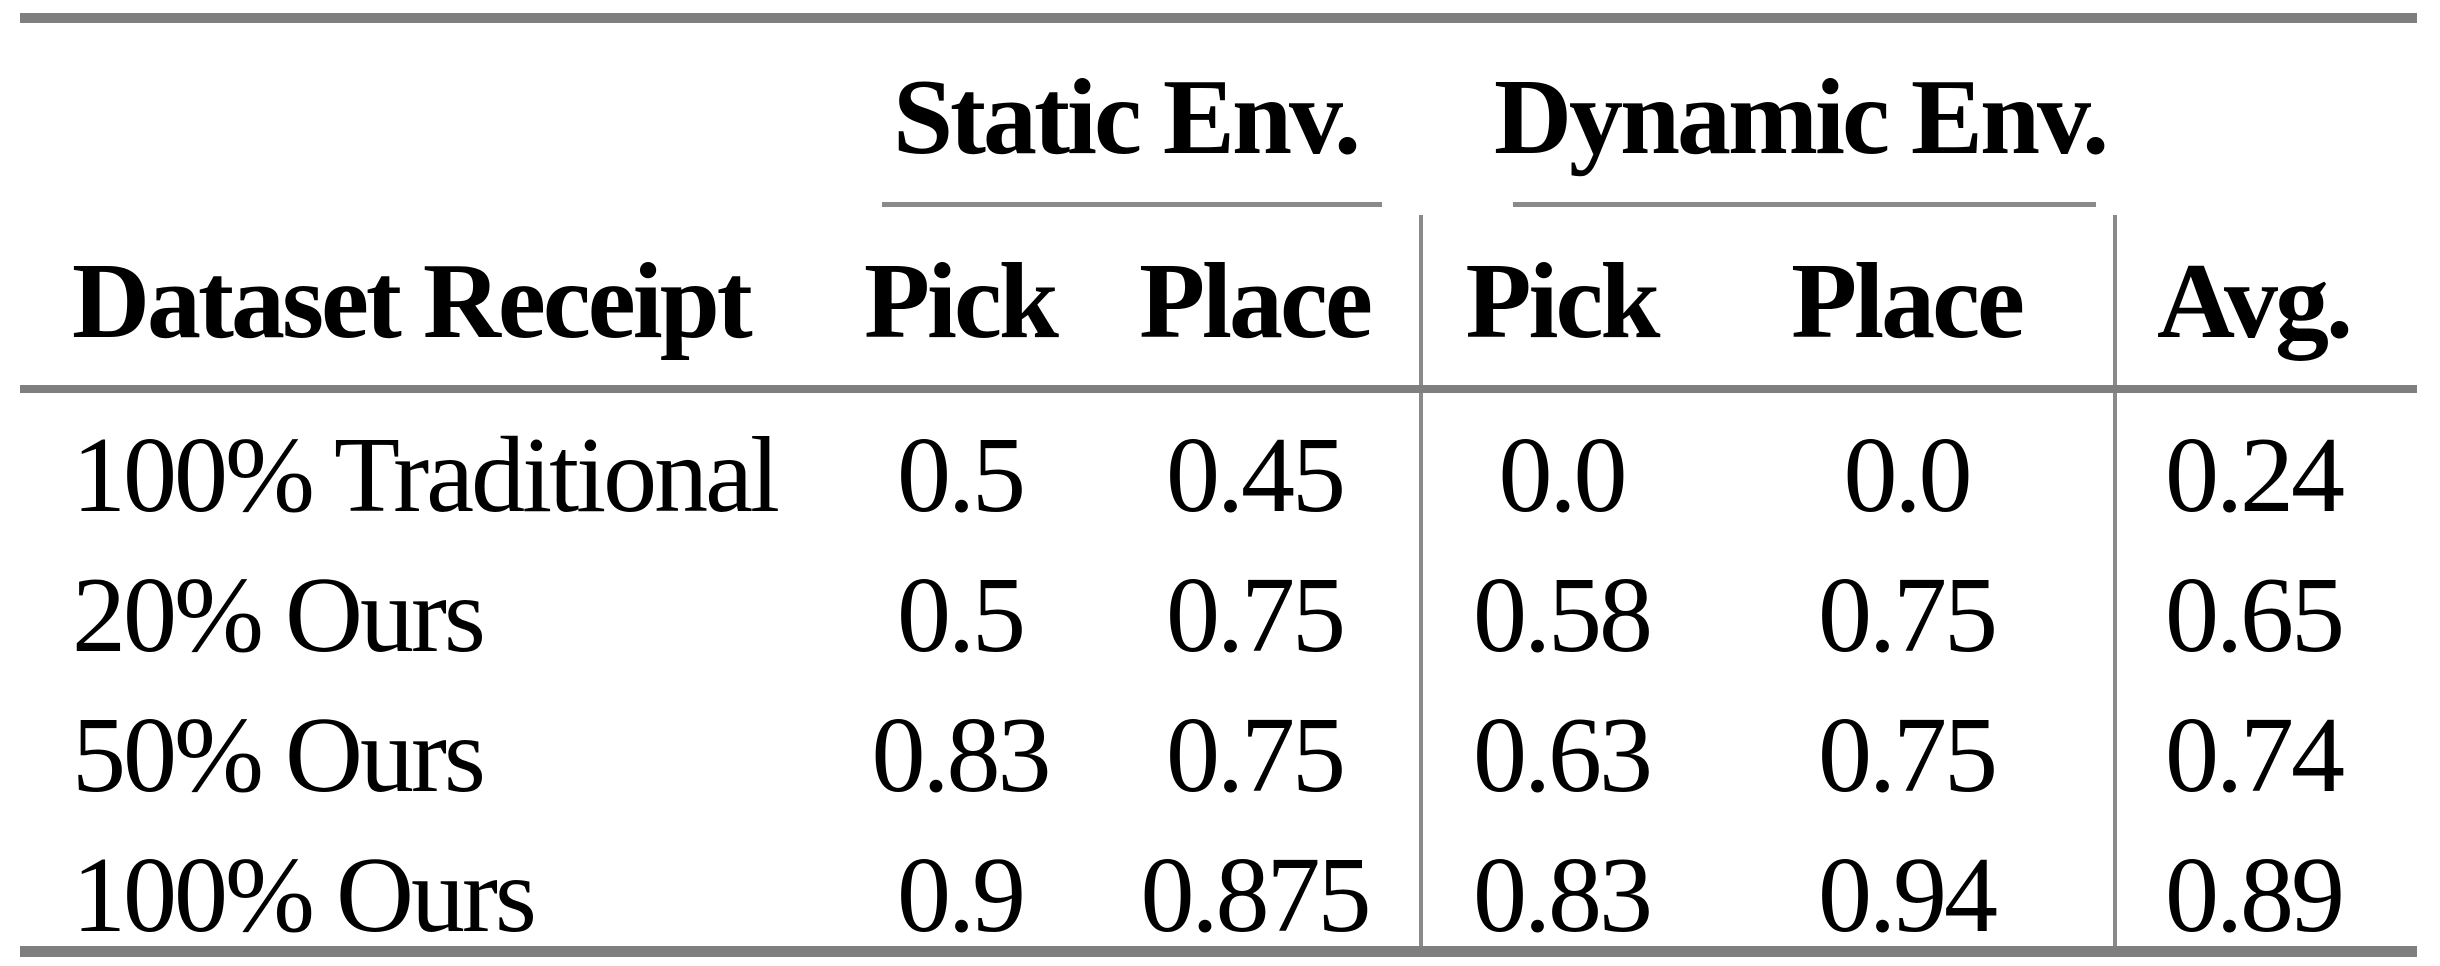 The width and height of the screenshot is (2440, 966). Describe the element at coordinates (412, 301) in the screenshot. I see `header-dataset-receipt: Dataset Receipt` at that location.